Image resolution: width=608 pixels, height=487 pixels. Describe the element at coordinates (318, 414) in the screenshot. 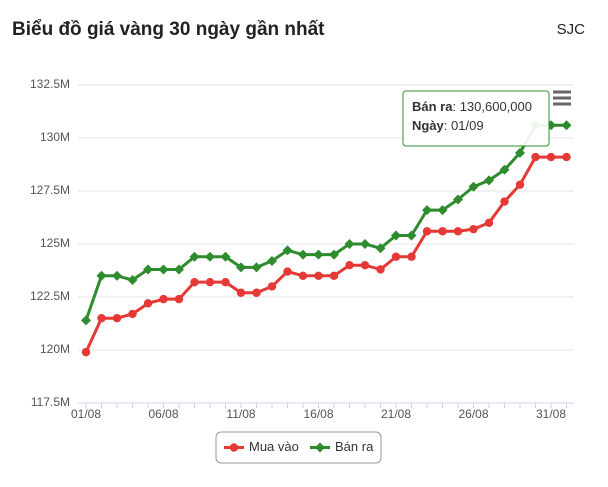

I see `x-tick-label: 16/08` at that location.